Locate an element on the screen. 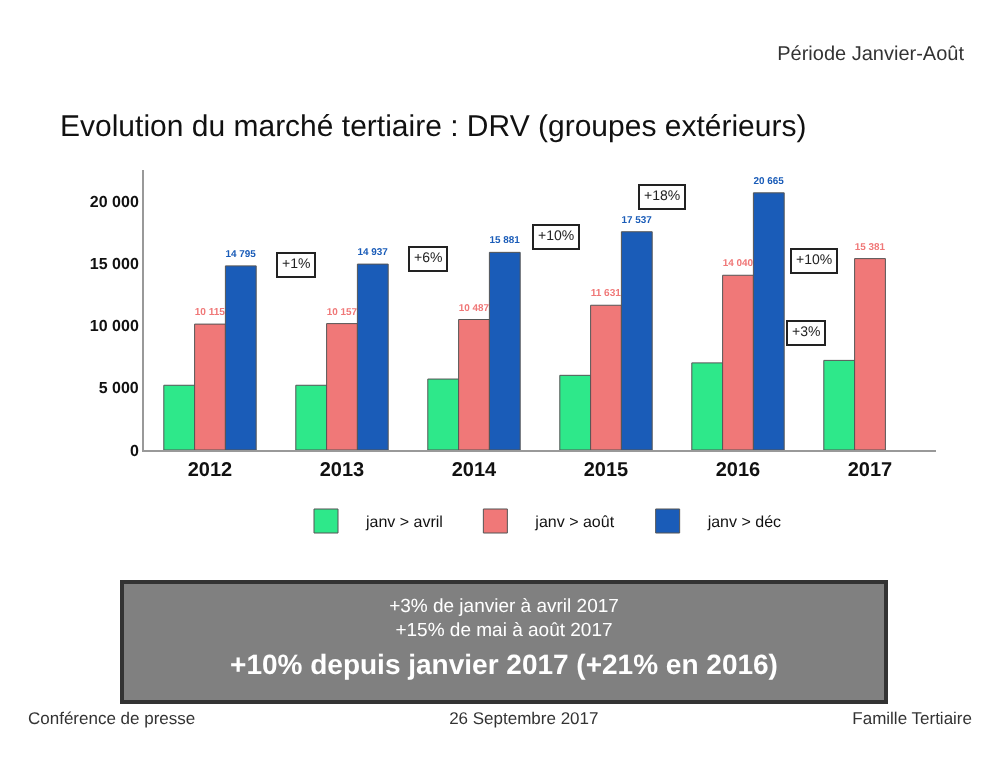 This screenshot has width=1000, height=760. legend-label: janv > avril is located at coordinates (404, 522).